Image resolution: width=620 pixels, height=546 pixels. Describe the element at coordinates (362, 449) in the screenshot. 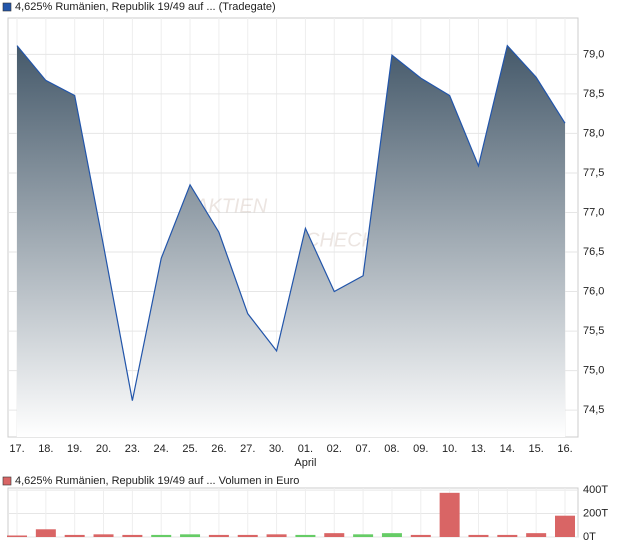

I see `x-tick-label: 07.` at that location.